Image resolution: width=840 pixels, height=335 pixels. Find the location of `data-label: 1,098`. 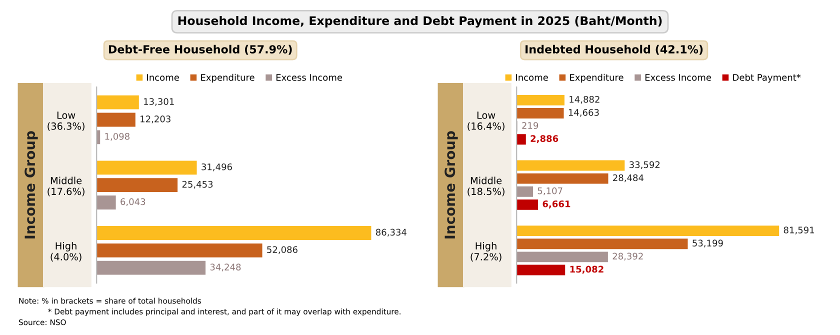

data-label: 1,098 is located at coordinates (117, 136).